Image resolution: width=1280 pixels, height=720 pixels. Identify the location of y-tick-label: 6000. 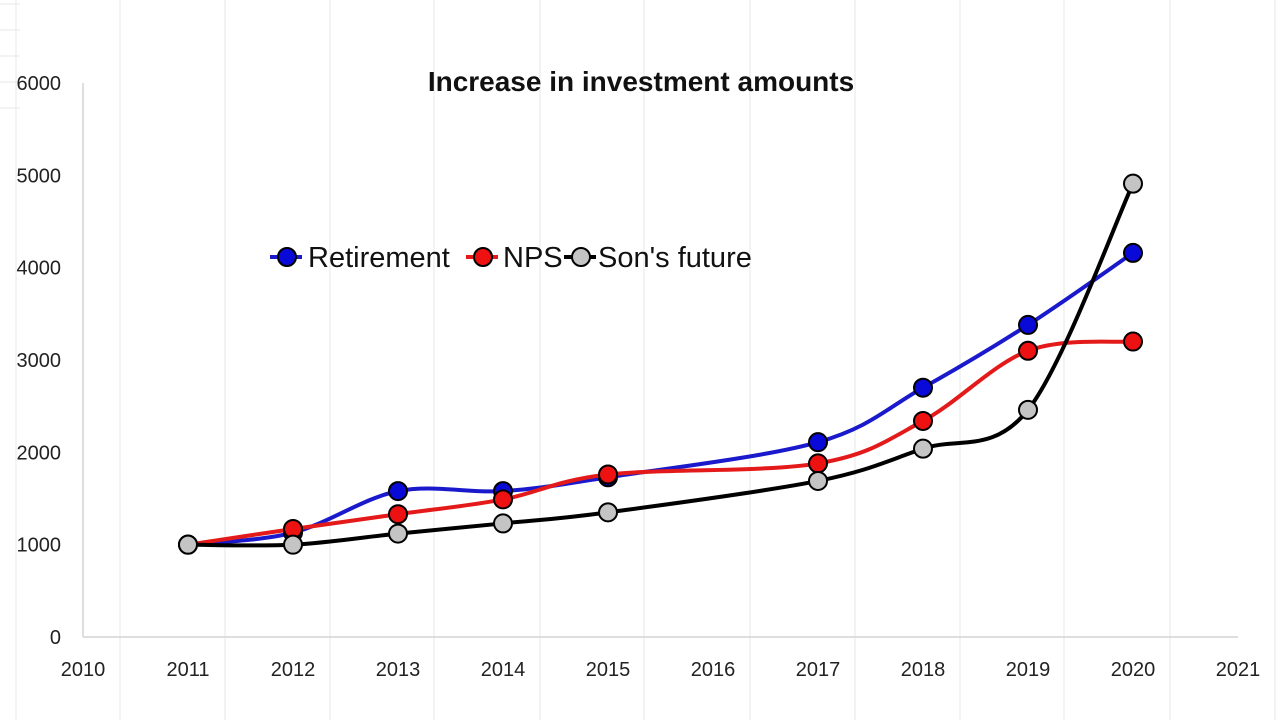
(39, 84).